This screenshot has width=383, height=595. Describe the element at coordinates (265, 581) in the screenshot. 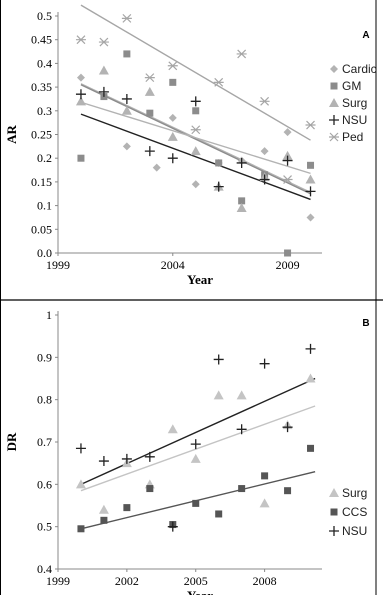

I see `x-tick-label: 2008` at that location.